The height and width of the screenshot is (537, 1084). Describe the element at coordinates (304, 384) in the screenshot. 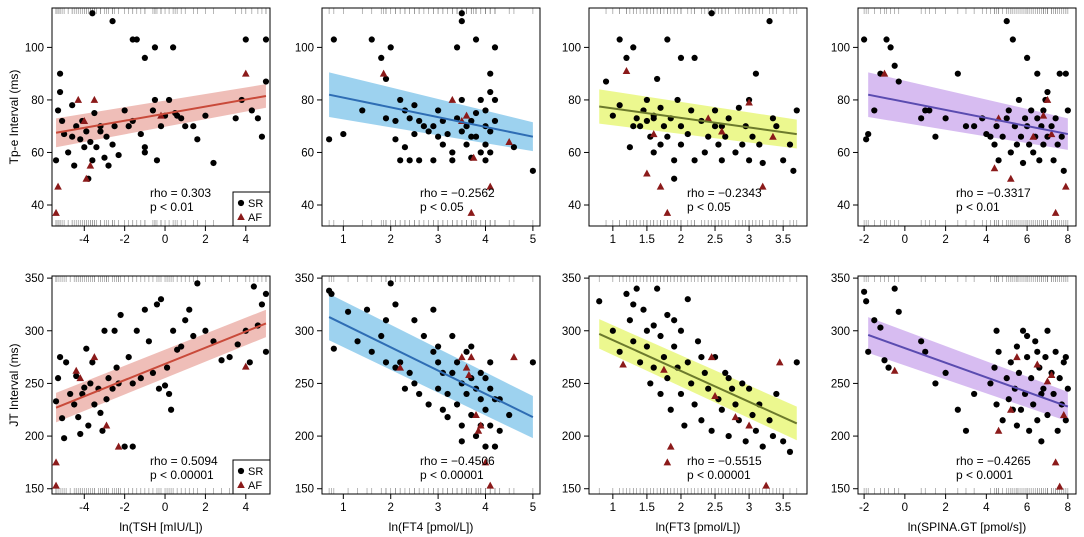

I see `y-tick-label: 250` at that location.